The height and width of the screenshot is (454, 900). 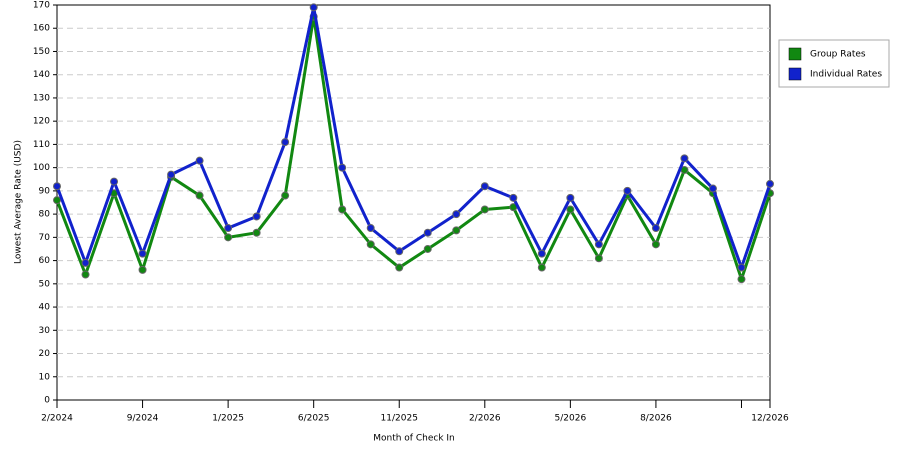 I want to click on x-tick-label: 11/2025, so click(x=399, y=419).